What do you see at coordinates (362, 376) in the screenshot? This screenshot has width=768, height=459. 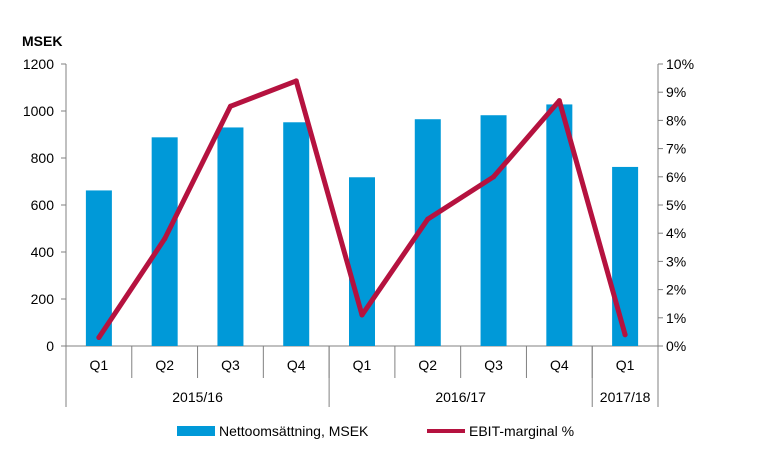 I see `x-category-labels: Q1 Q2 Q3 Q4 Q1 Q2 Q3 Q4 Q1 2015/16 2016/17 2017/18` at bounding box center [362, 376].